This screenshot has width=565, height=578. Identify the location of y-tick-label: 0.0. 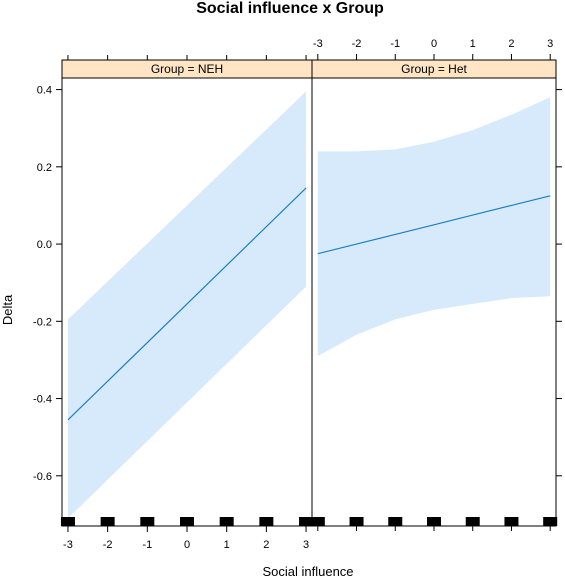
(44, 245).